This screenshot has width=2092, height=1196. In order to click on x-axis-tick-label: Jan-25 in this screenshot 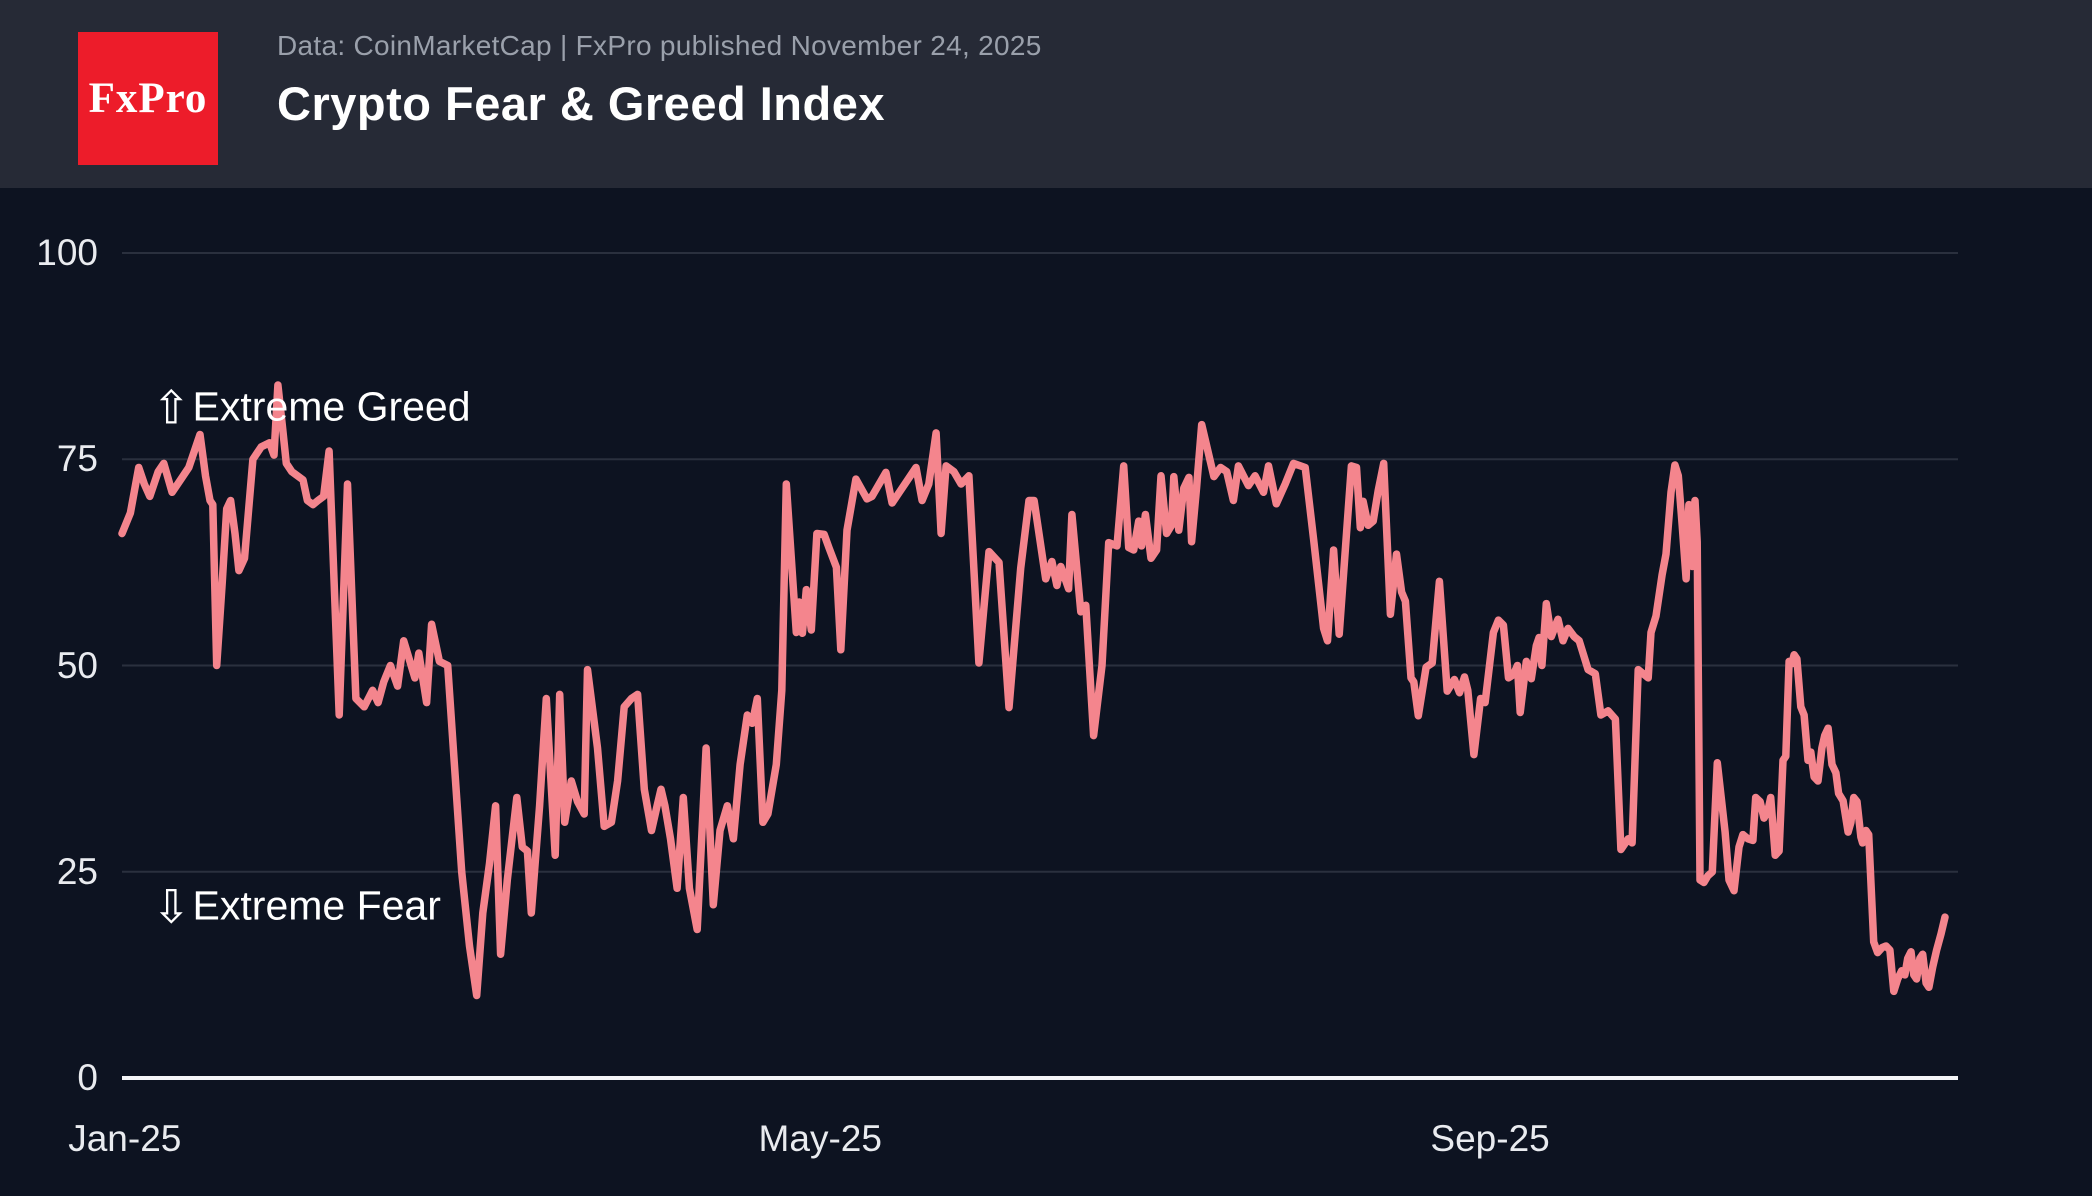, I will do `click(125, 1138)`.